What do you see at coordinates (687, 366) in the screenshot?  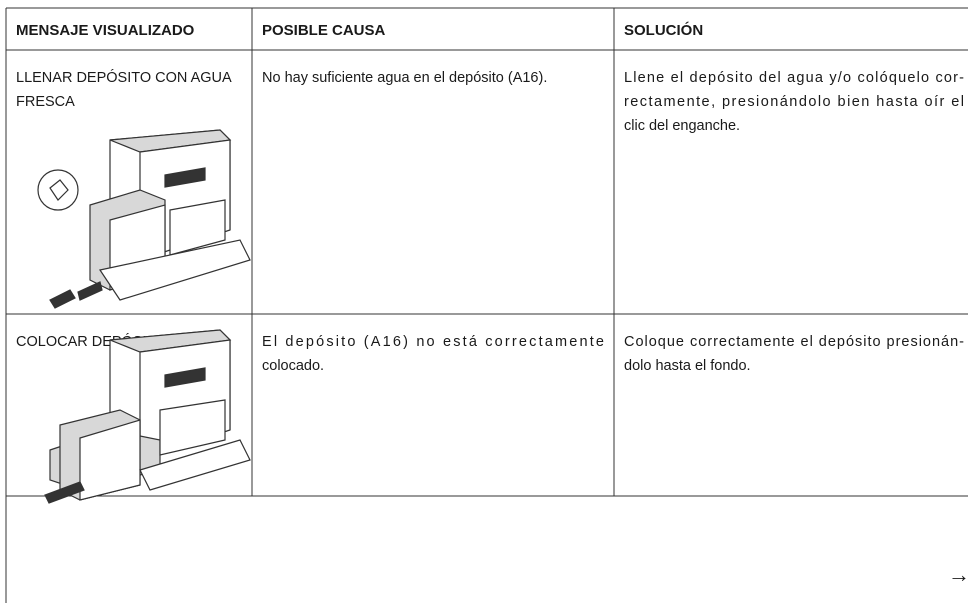 I see `cell-line: dolo hasta el fondo.` at bounding box center [687, 366].